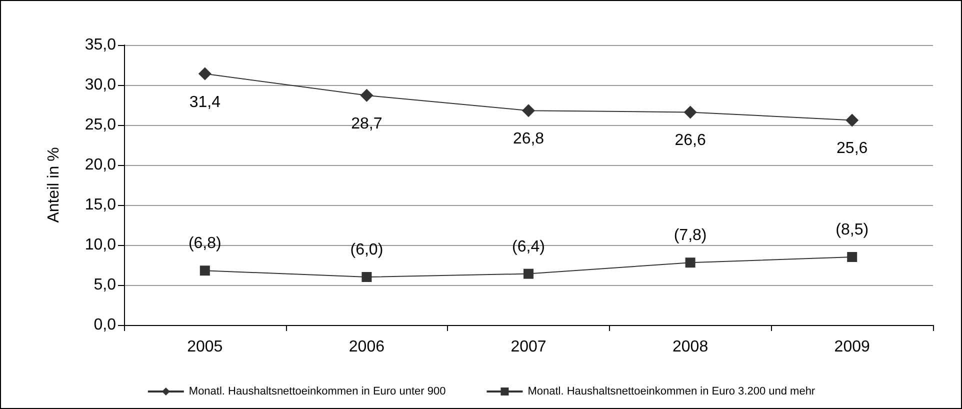  Describe the element at coordinates (100, 85) in the screenshot. I see `y-tick-label: 30,0` at that location.